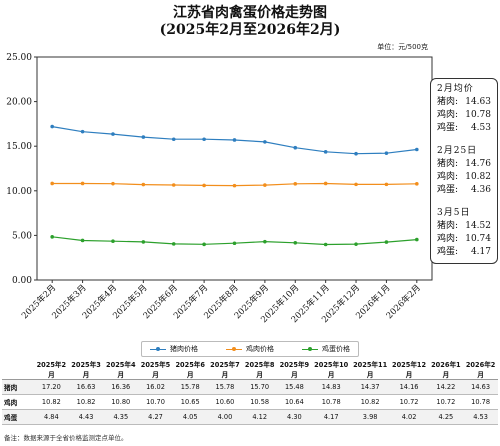 This screenshot has height=446, width=500. I want to click on table-header-cell: 2026年1月, so click(446, 369).